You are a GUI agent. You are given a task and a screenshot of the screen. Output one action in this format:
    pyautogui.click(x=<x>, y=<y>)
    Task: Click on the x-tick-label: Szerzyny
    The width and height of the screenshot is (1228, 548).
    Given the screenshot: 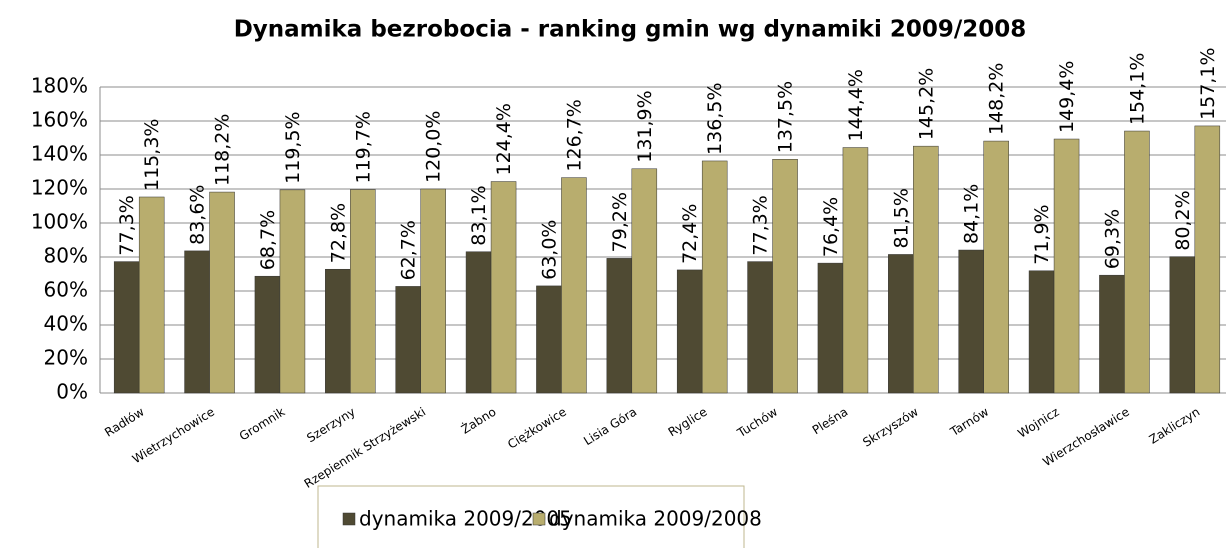 What is the action you would take?
    pyautogui.click(x=331, y=425)
    